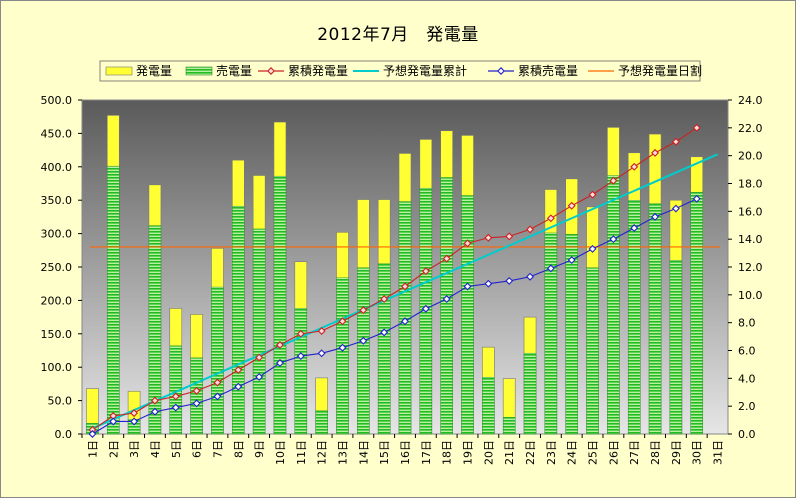 The height and width of the screenshot is (498, 796). What do you see at coordinates (197, 449) in the screenshot?
I see `x-tick-label: 6日` at bounding box center [197, 449].